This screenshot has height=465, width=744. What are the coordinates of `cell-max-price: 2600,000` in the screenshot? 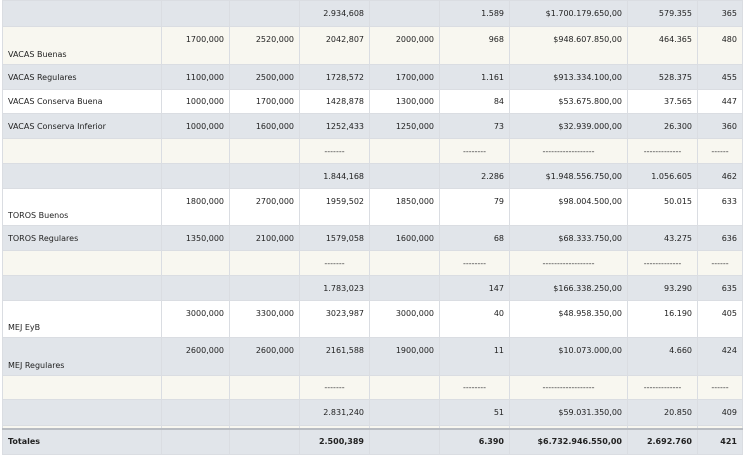 It's located at (264, 356).